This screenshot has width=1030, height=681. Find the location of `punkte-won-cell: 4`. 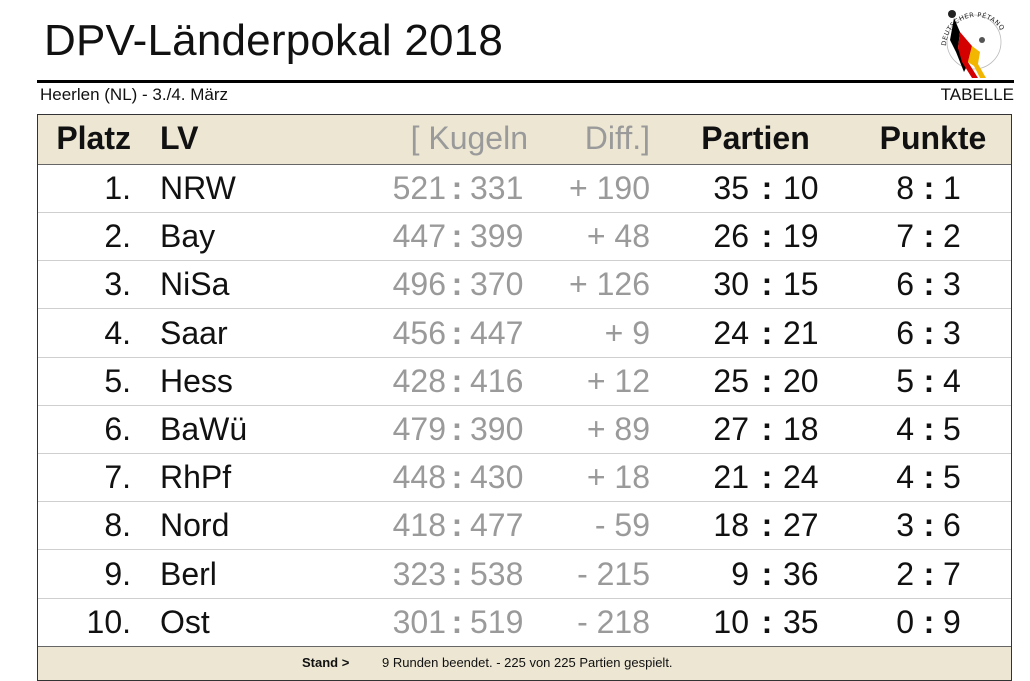

punkte-won-cell: 4 is located at coordinates (905, 429).